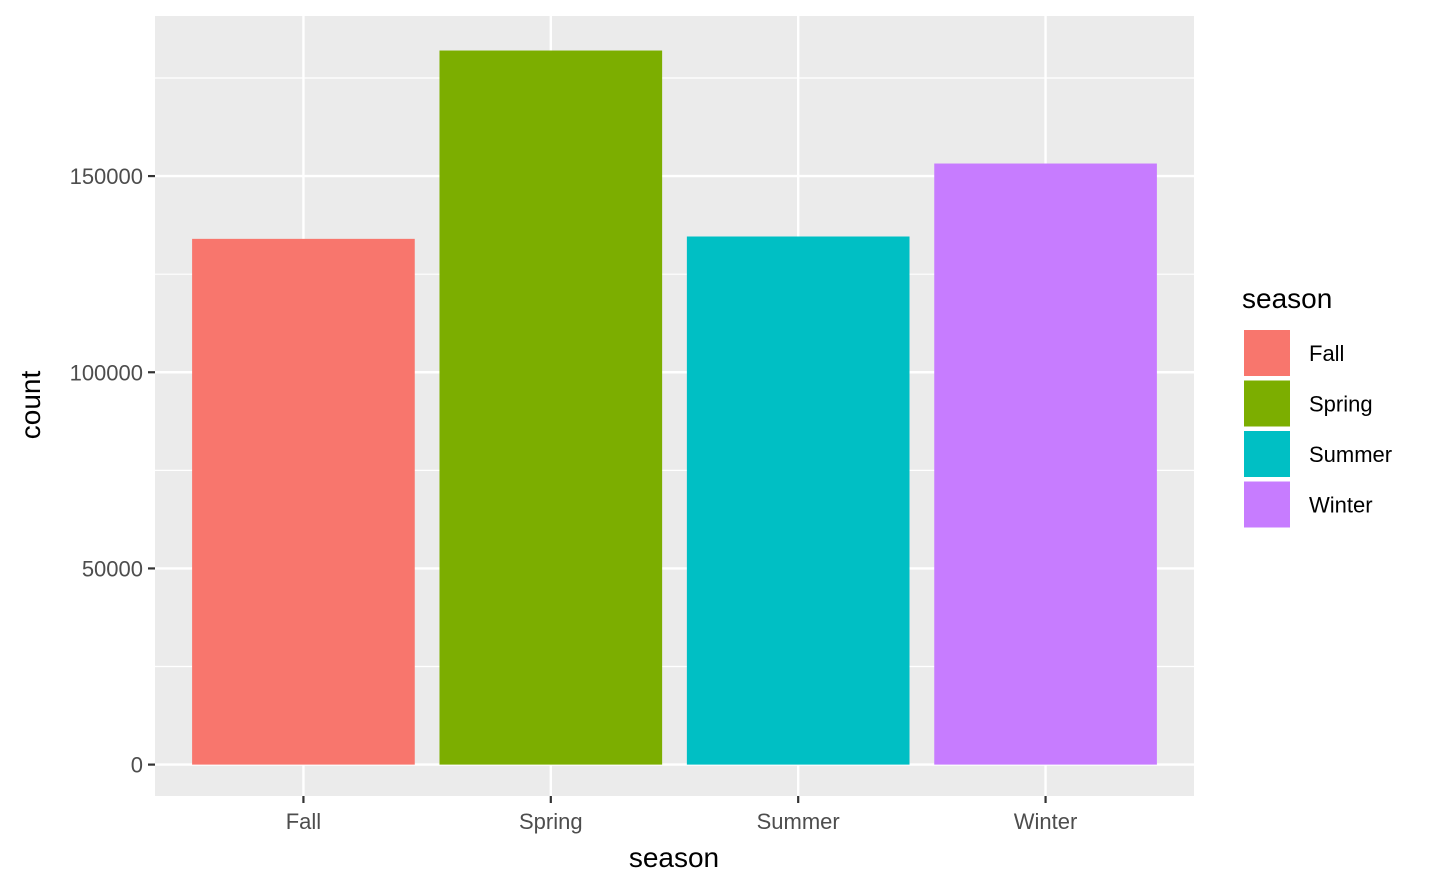 This screenshot has height=889, width=1438. What do you see at coordinates (106, 176) in the screenshot?
I see `y-tick-label: 150000` at bounding box center [106, 176].